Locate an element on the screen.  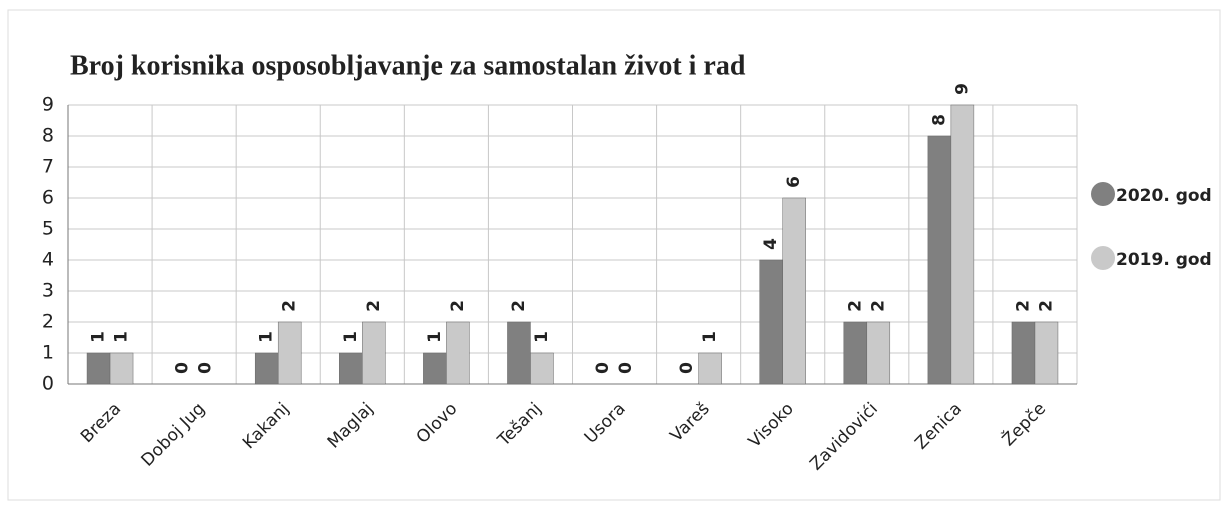
x-tick-label: Doboj Jug is located at coordinates (174, 435).